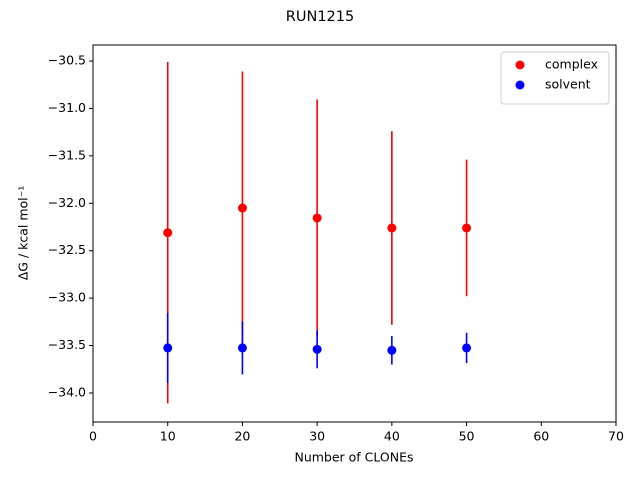  I want to click on x-tick-label: 0, so click(93, 436).